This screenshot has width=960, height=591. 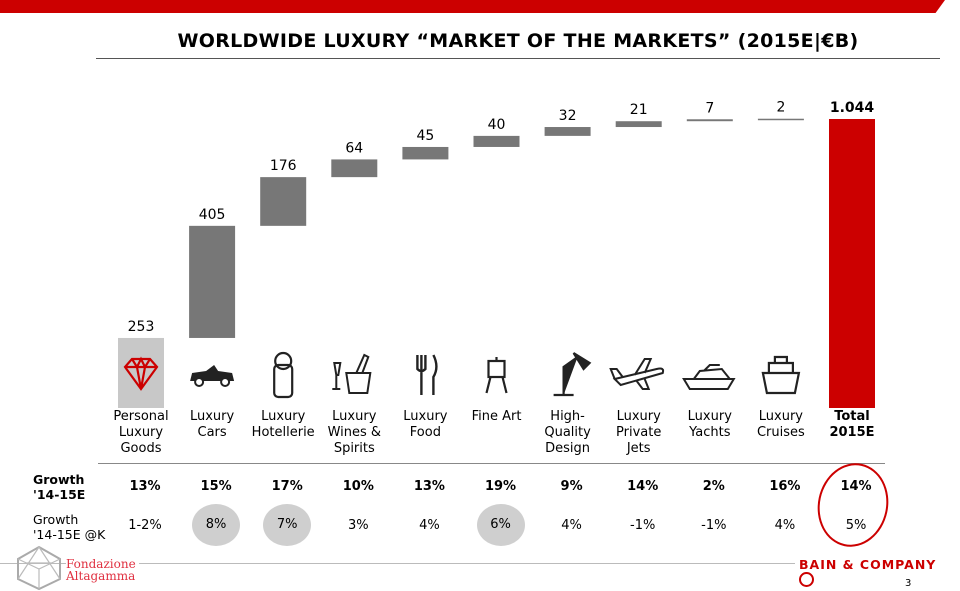 What do you see at coordinates (212, 215) in the screenshot?
I see `value-label-1: 405` at bounding box center [212, 215].